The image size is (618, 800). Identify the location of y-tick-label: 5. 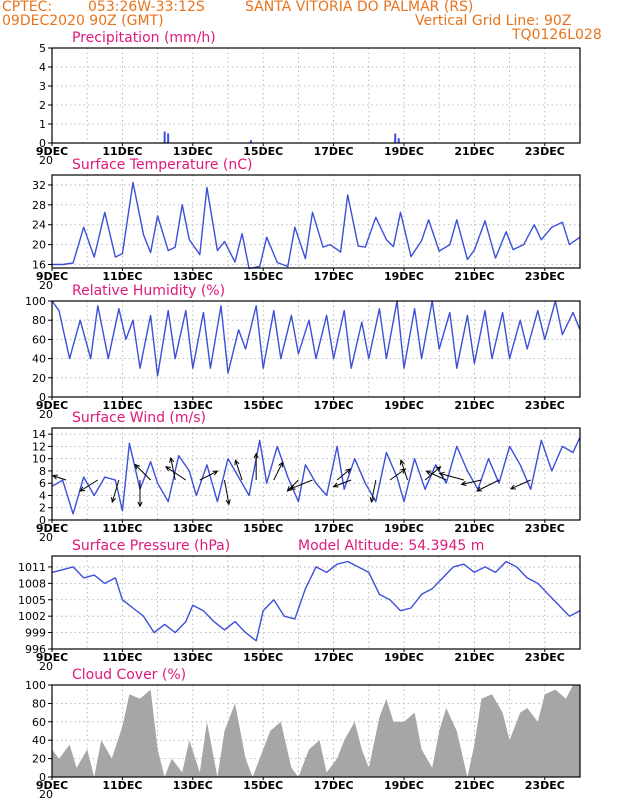
(42, 48).